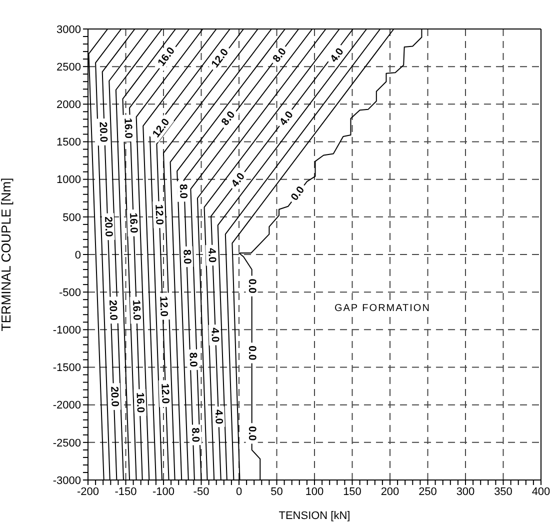 Image resolution: width=553 pixels, height=522 pixels. What do you see at coordinates (68, 67) in the screenshot?
I see `y-tick-label: 2500` at bounding box center [68, 67].